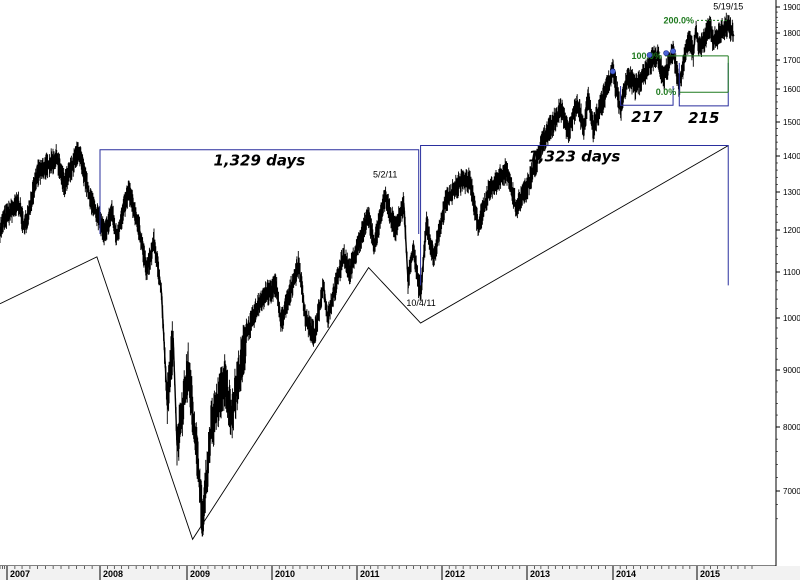  What do you see at coordinates (540, 574) in the screenshot?
I see `x-tick-label-6: 2013` at bounding box center [540, 574].